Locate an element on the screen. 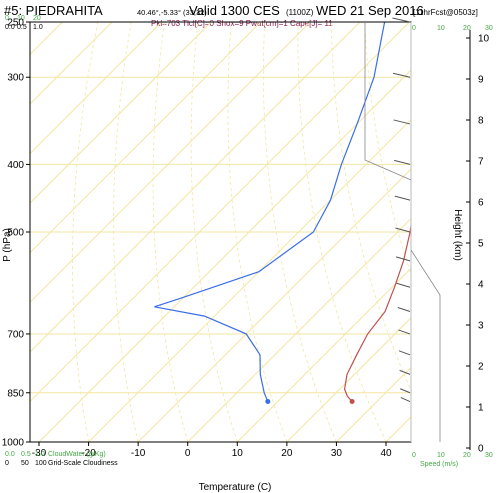 This screenshot has width=500, height=493. height-tick-label: 8 is located at coordinates (481, 121).